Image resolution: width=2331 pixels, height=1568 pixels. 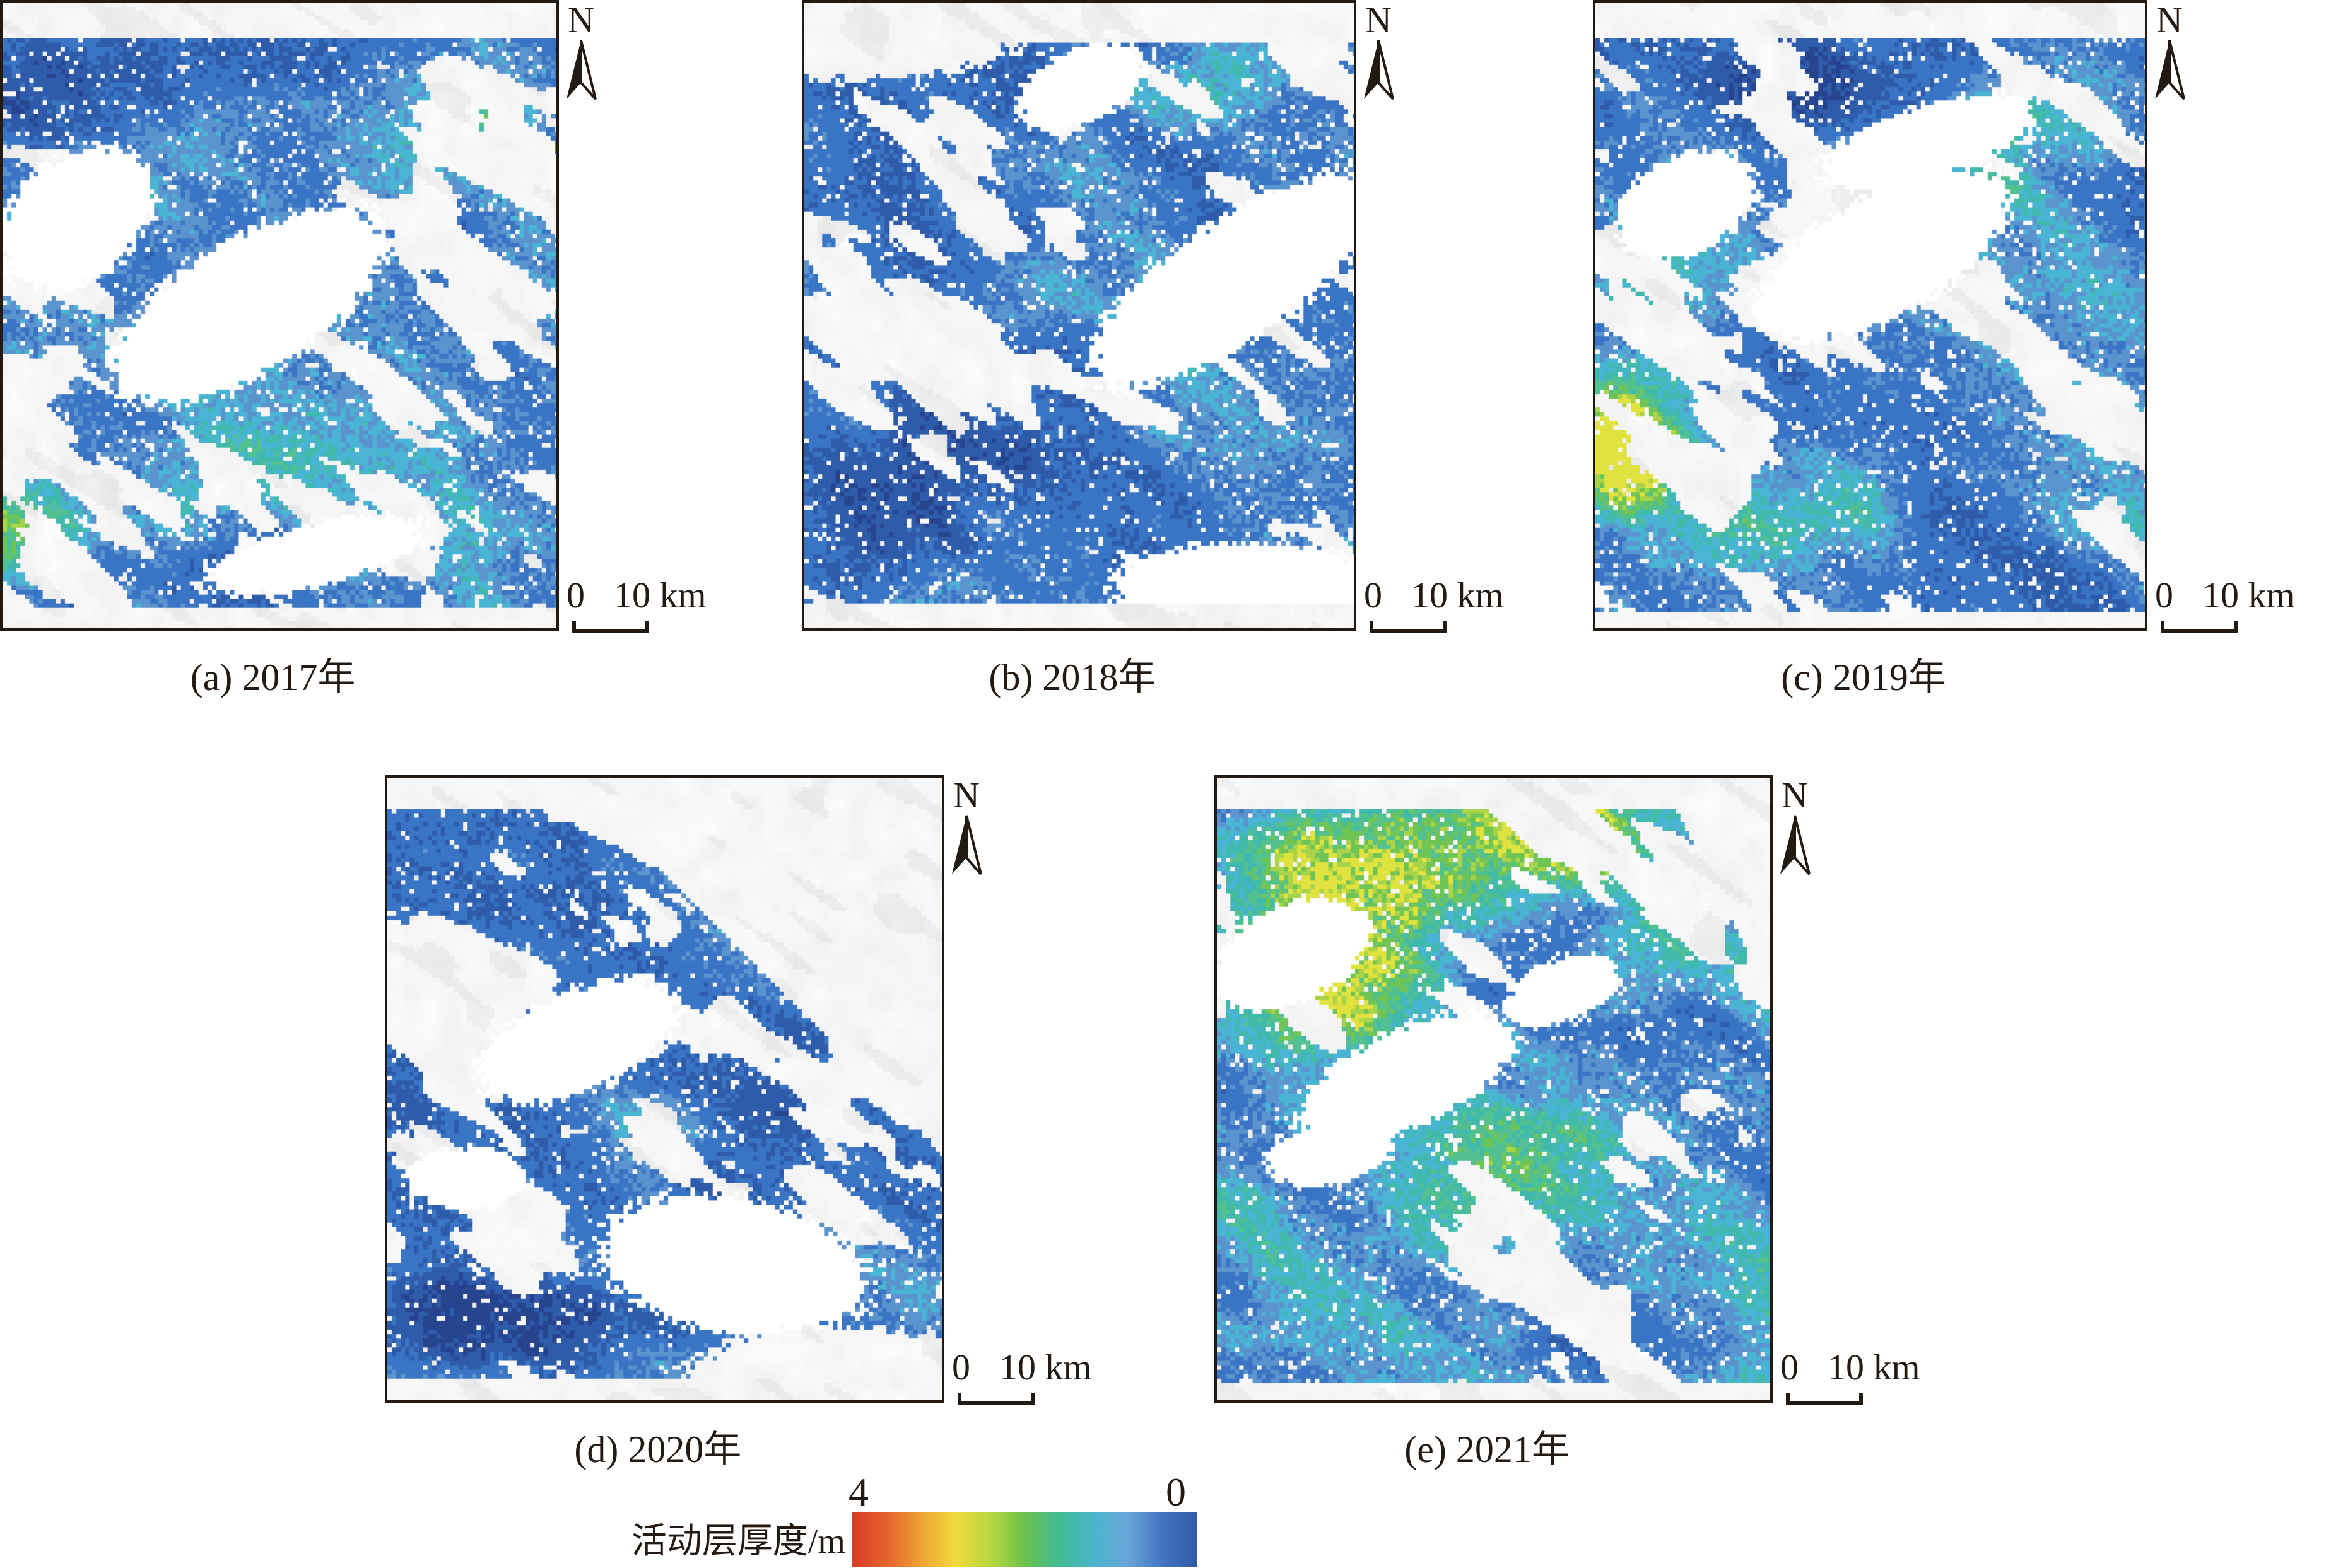 I want to click on alt-raster-map-2021, so click(x=1494, y=1089).